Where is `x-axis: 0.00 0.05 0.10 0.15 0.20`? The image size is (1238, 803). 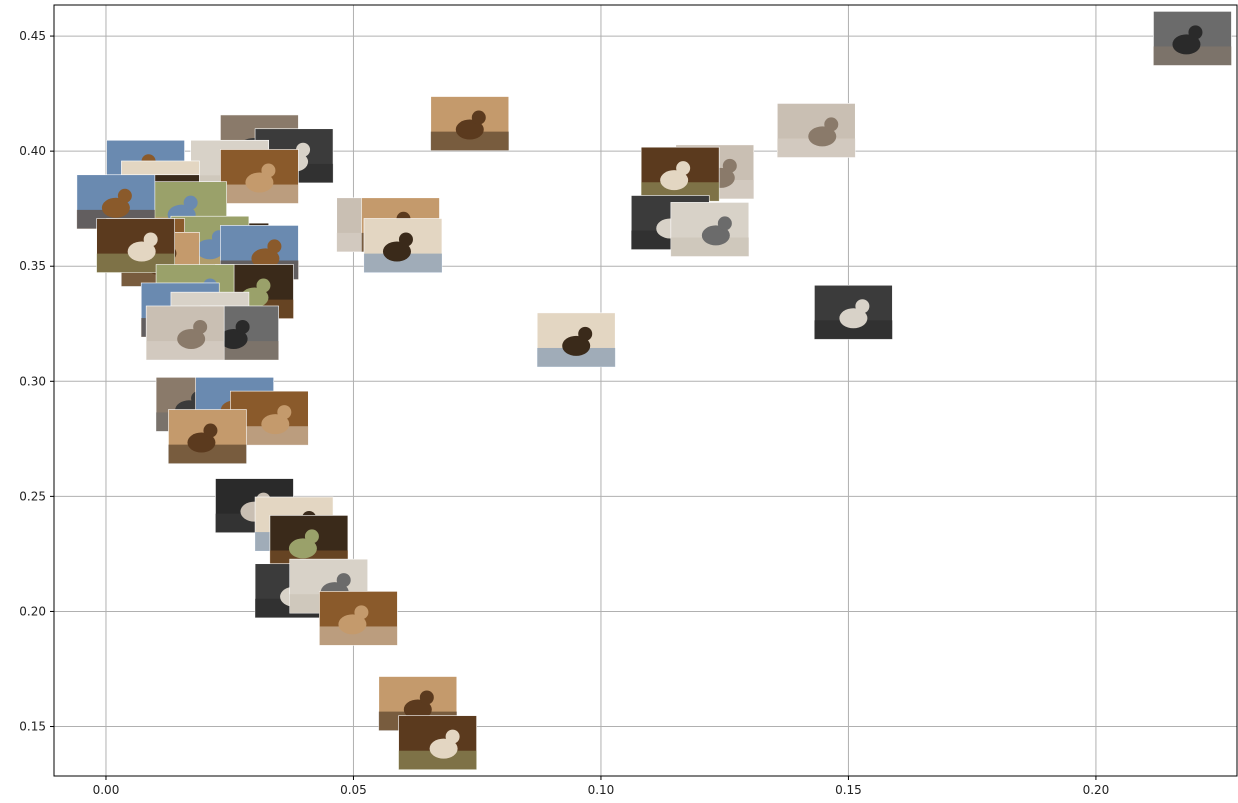
x-axis: 0.00 0.05 0.10 0.15 0.20 is located at coordinates (601, 786).